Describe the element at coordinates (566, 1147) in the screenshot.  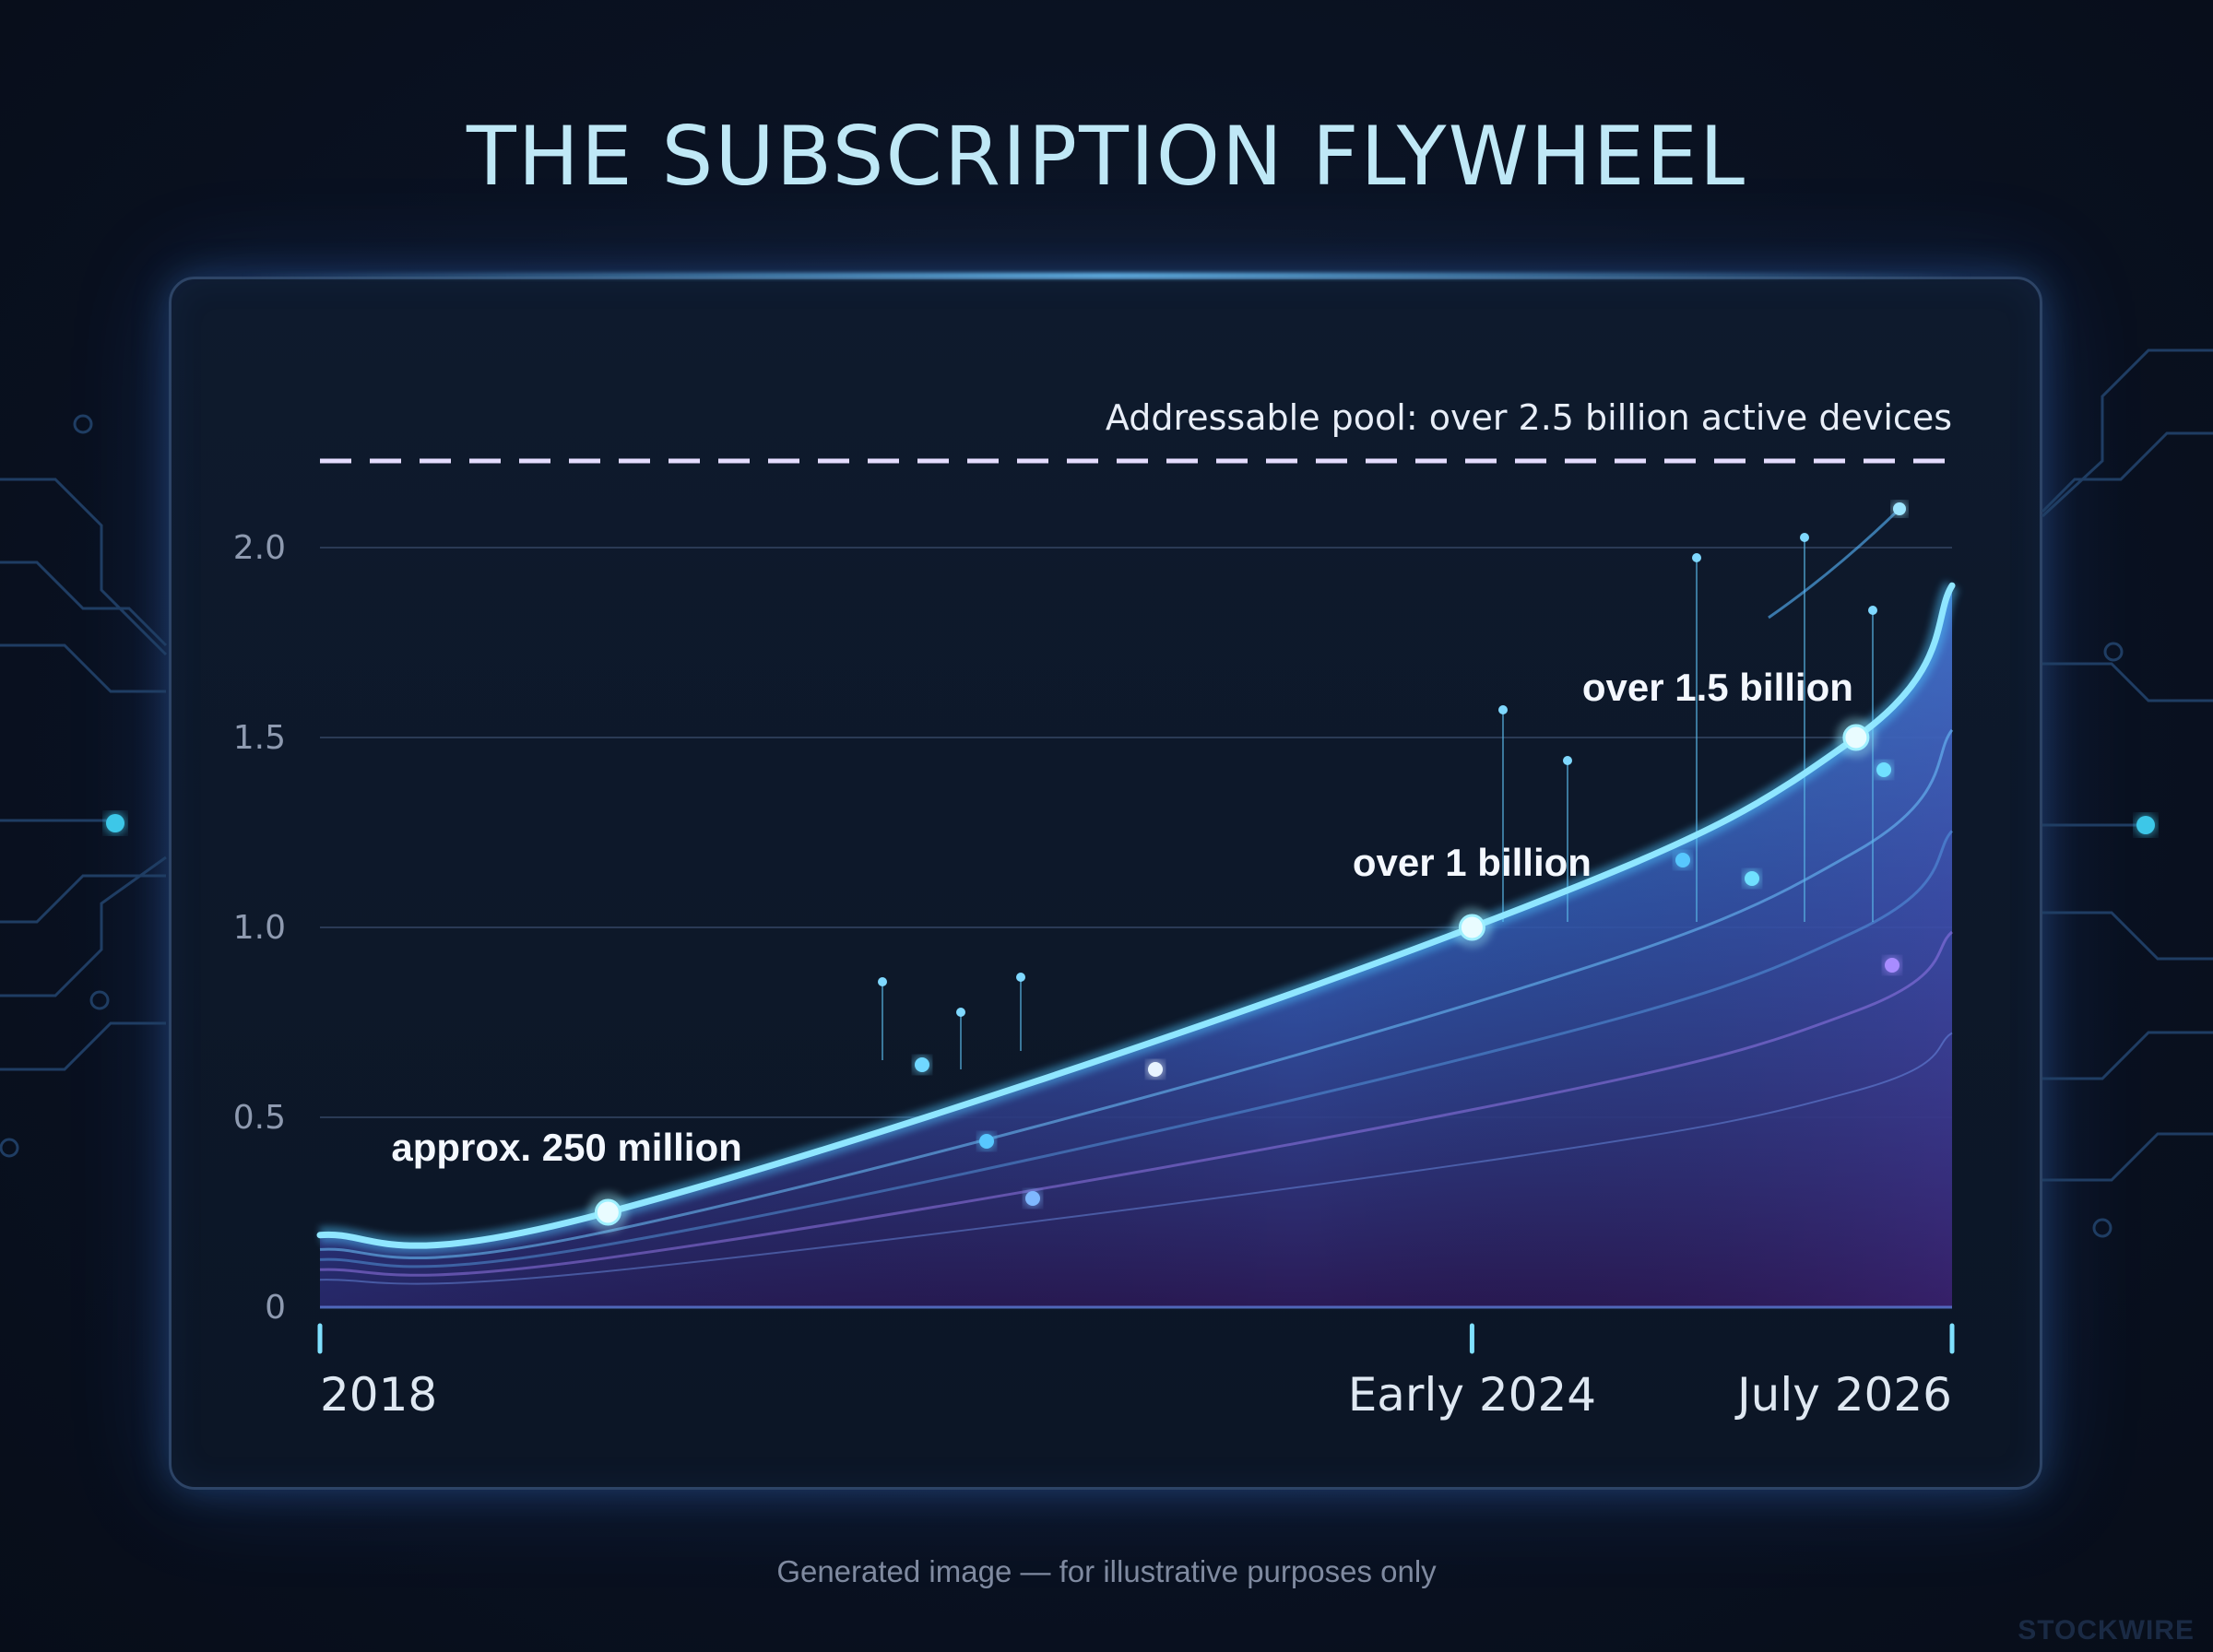
I see `data-label: approx. 250 million` at that location.